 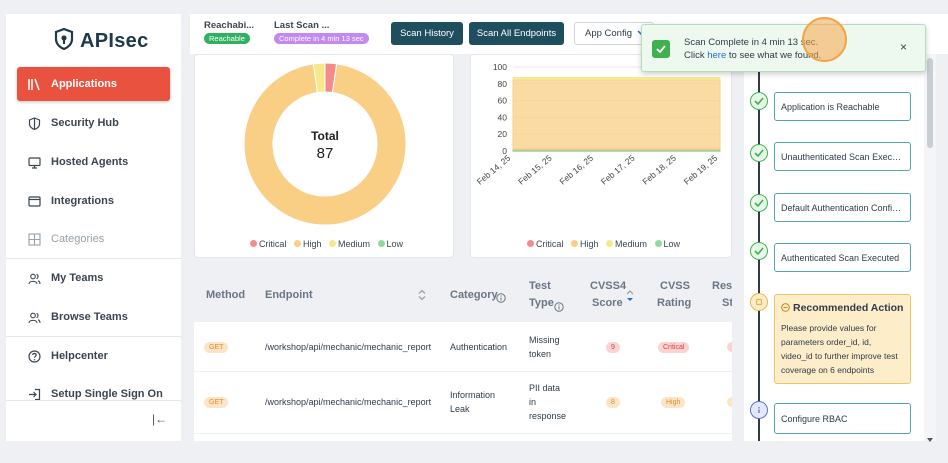 What do you see at coordinates (608, 286) in the screenshot?
I see `header-cvss4-line1: CVSS4` at bounding box center [608, 286].